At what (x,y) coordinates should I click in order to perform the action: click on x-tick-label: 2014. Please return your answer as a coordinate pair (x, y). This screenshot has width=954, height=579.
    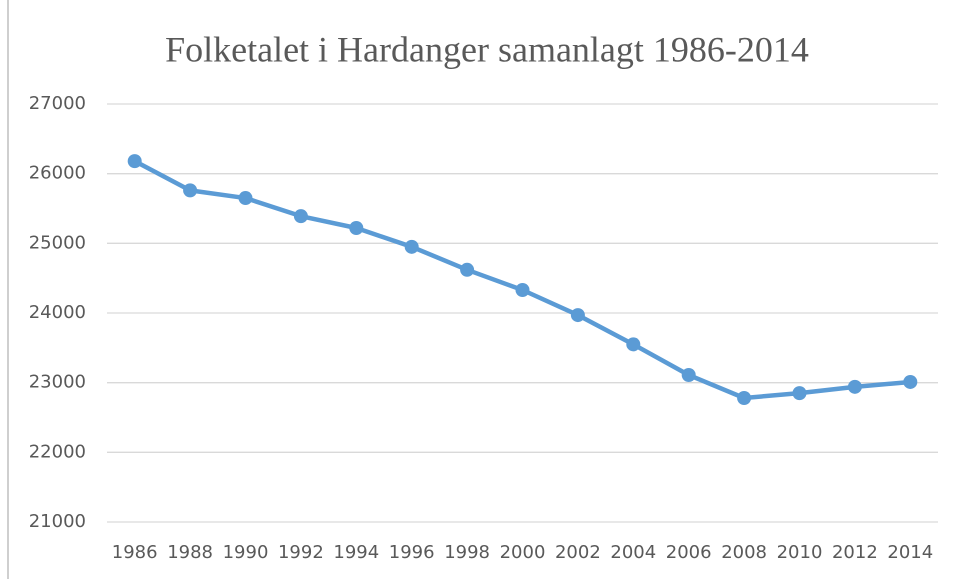
    Looking at the image, I should click on (910, 552).